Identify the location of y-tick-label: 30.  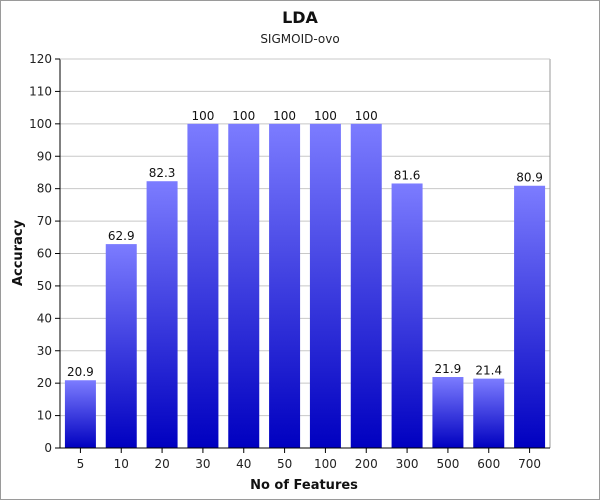
(44, 351).